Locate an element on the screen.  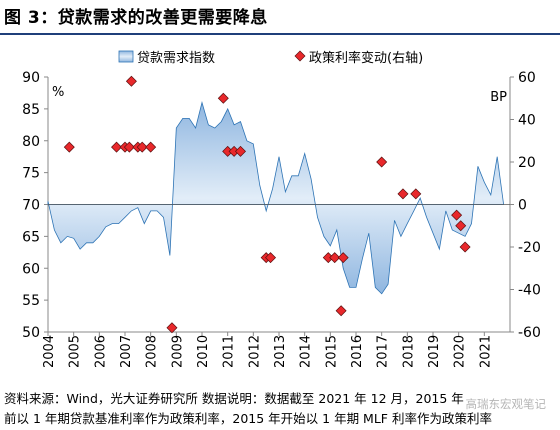
x-tick-label: 2007 is located at coordinates (126, 351).